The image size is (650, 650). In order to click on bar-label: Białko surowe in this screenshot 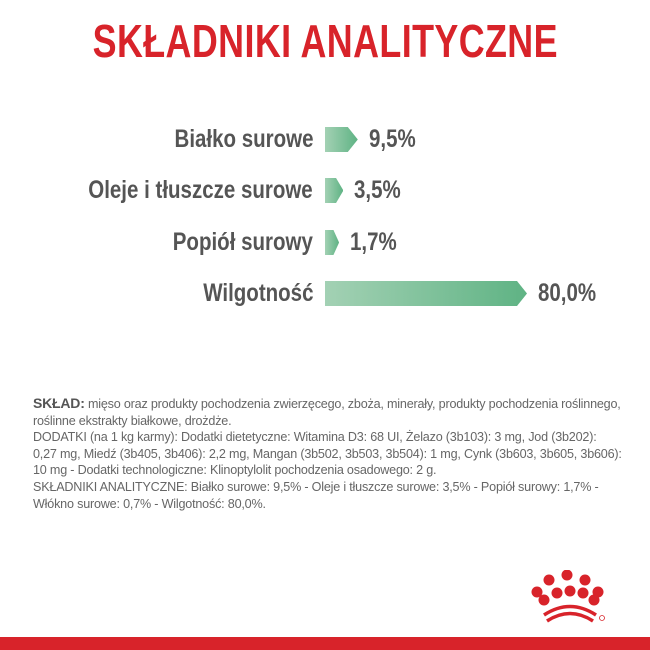, I will do `click(243, 139)`.